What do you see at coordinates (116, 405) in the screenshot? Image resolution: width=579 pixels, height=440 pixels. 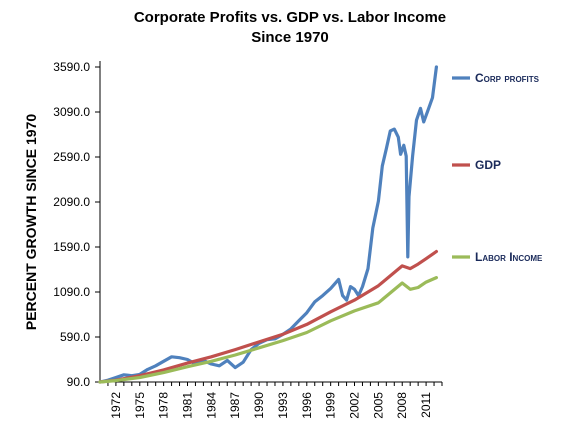 I see `x-tick-label: 1972` at bounding box center [116, 405].